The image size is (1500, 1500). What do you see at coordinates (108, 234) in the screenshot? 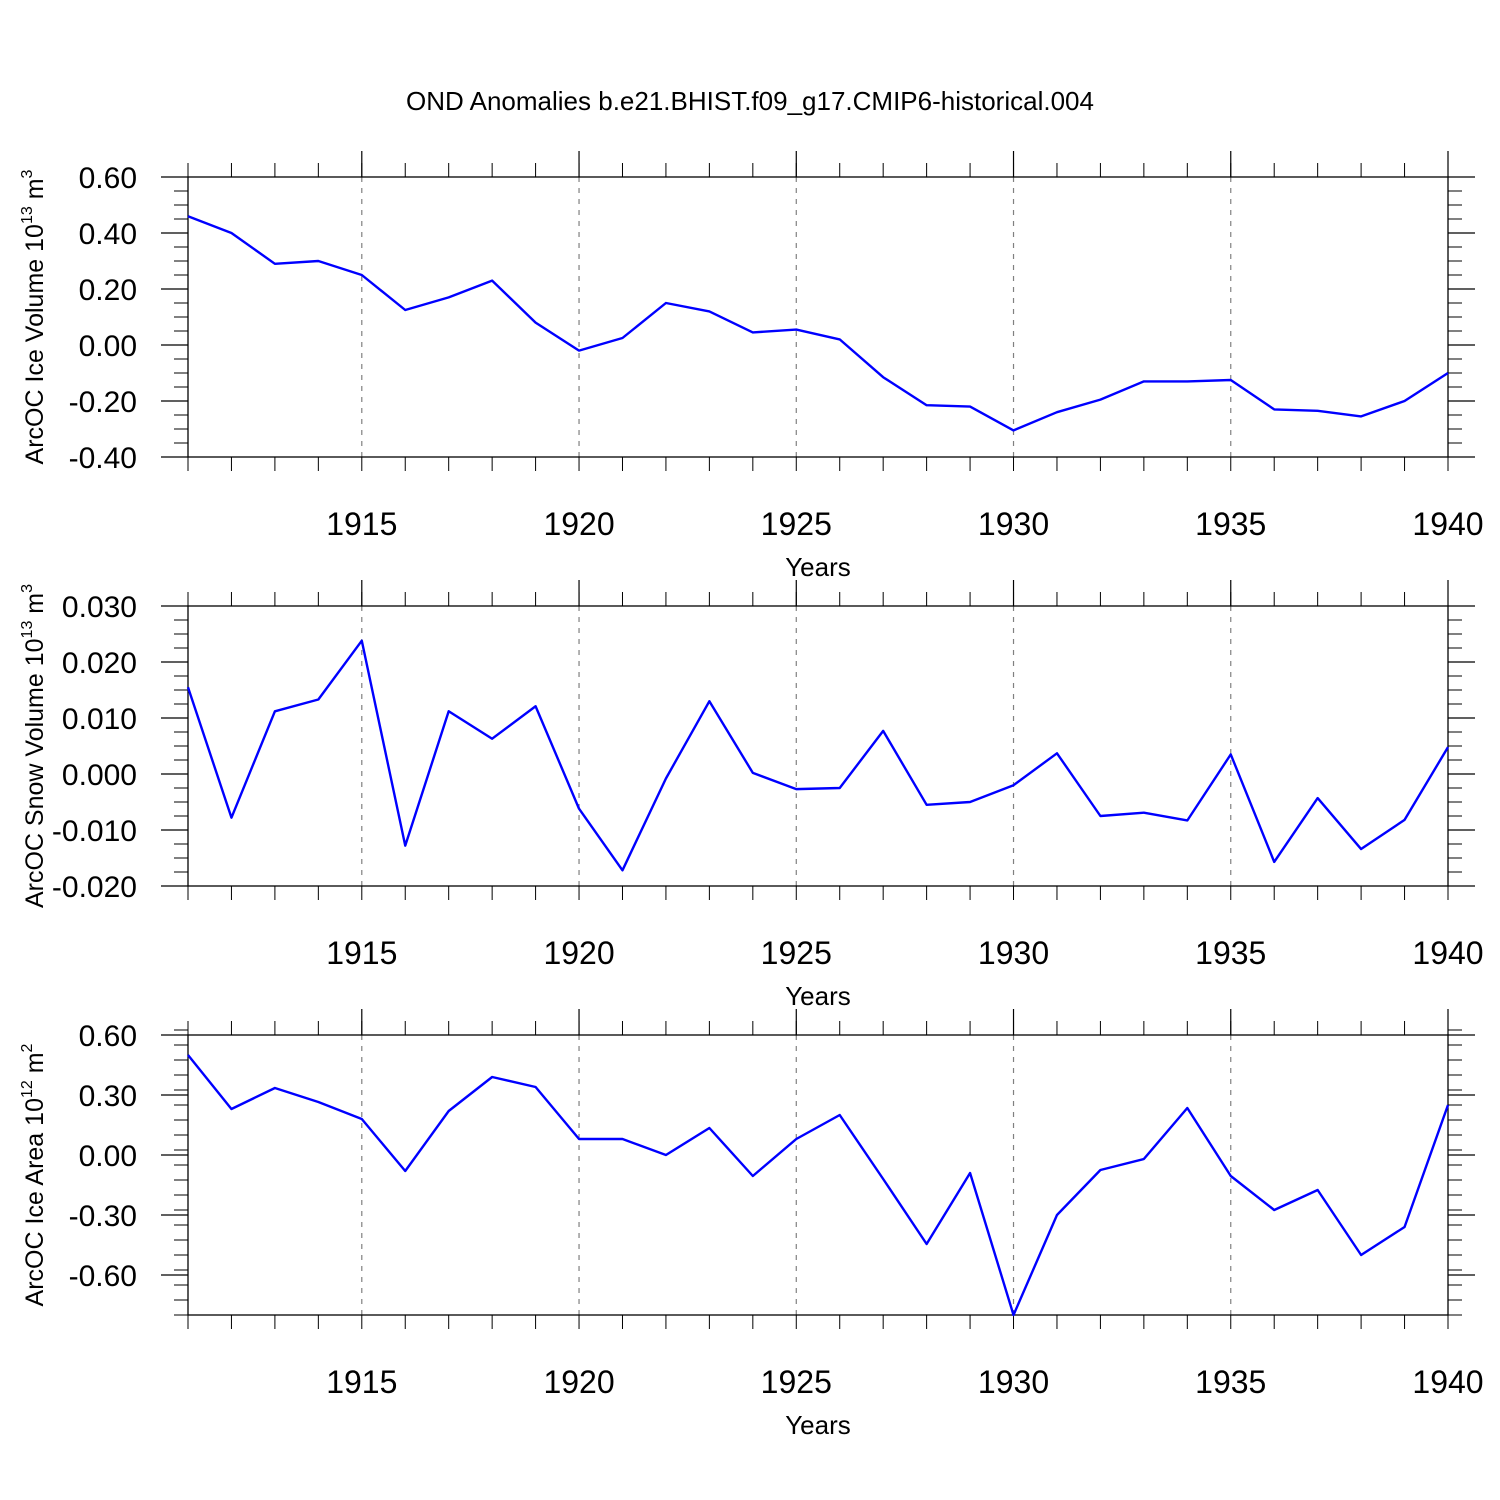
I see `y-tick-label: 0.40` at bounding box center [108, 234].